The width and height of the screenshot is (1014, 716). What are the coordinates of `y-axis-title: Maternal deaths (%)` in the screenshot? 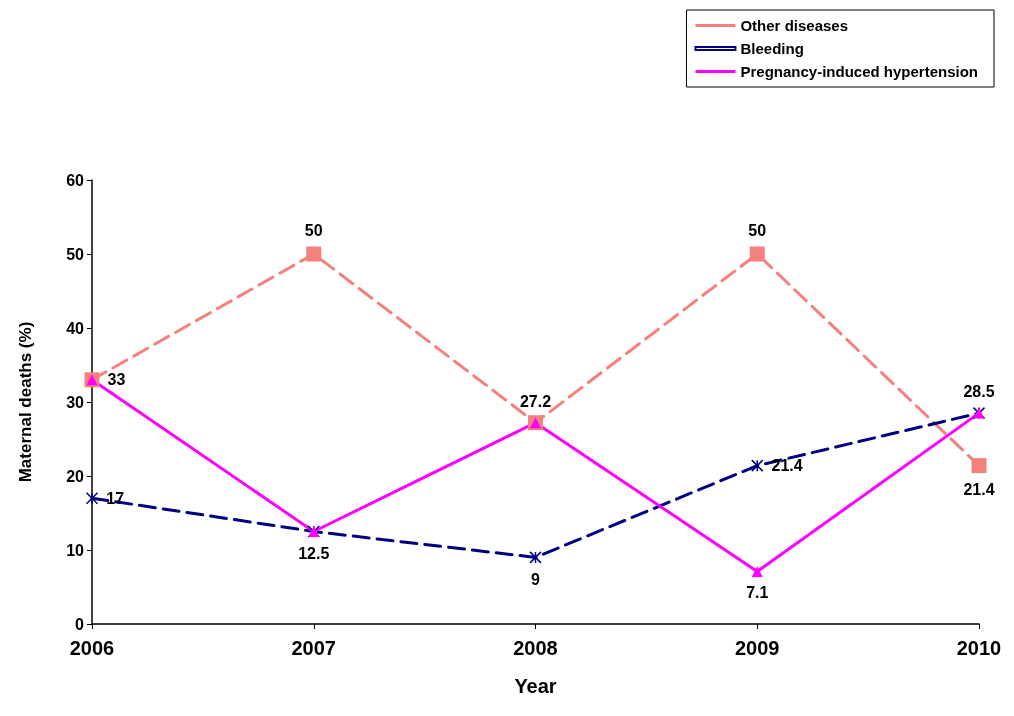 It's located at (25, 402).